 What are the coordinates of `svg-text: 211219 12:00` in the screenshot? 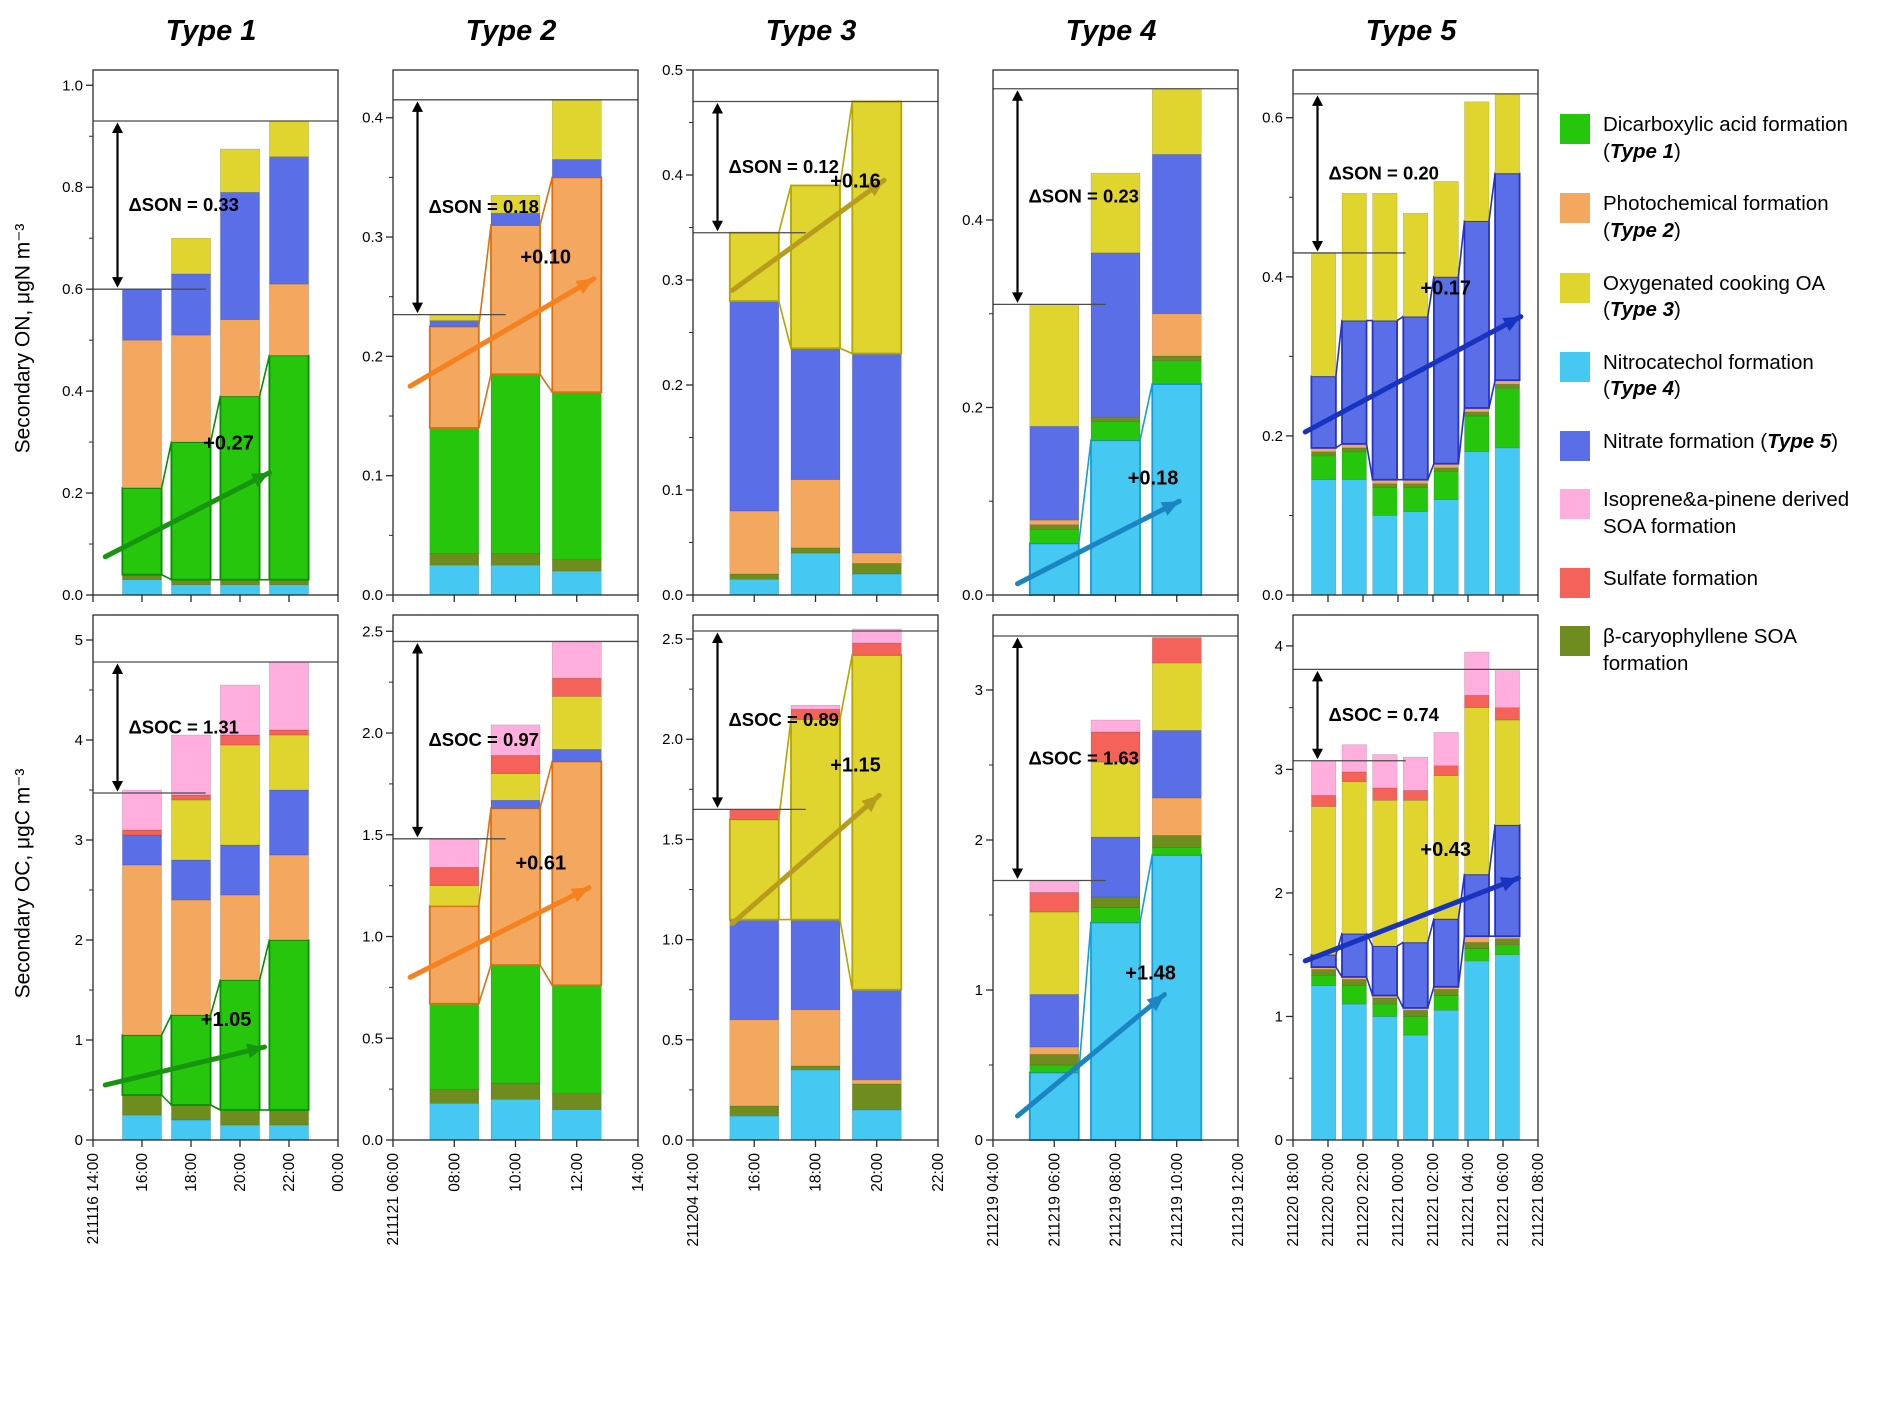 It's located at (1238, 1200).